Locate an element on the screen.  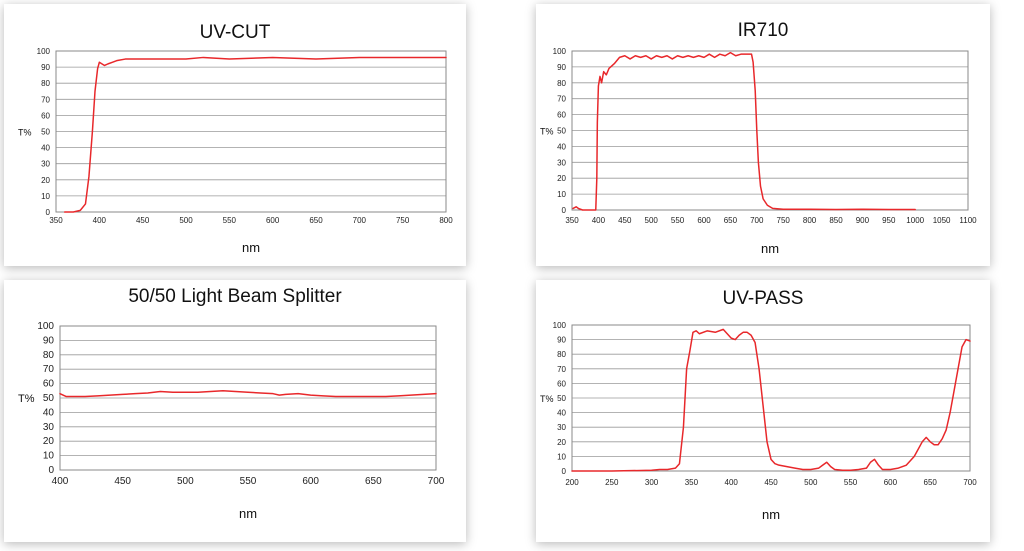
chart-title: UV-PASS is located at coordinates (763, 298).